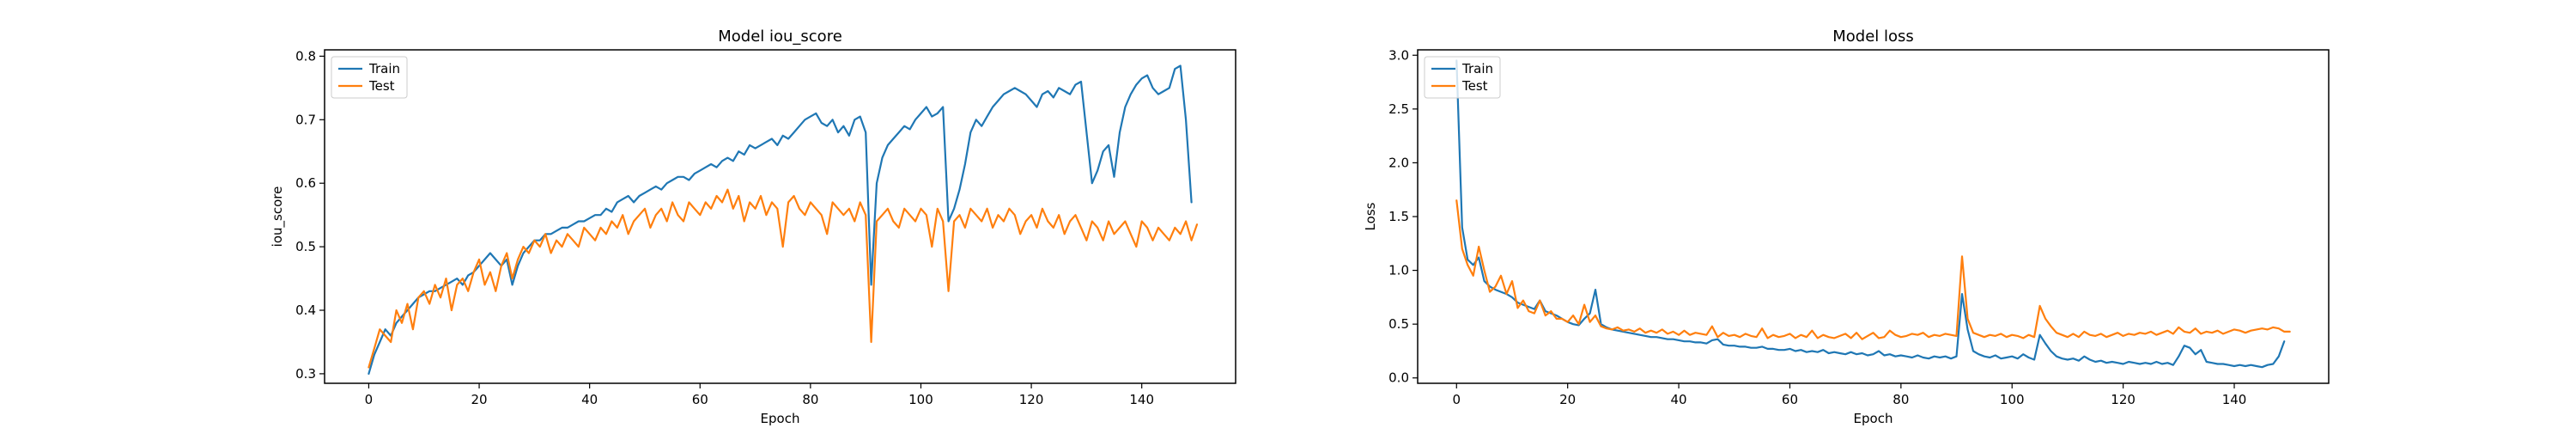 The height and width of the screenshot is (434, 2576). What do you see at coordinates (305, 119) in the screenshot?
I see `y-tick-label: 0.7` at bounding box center [305, 119].